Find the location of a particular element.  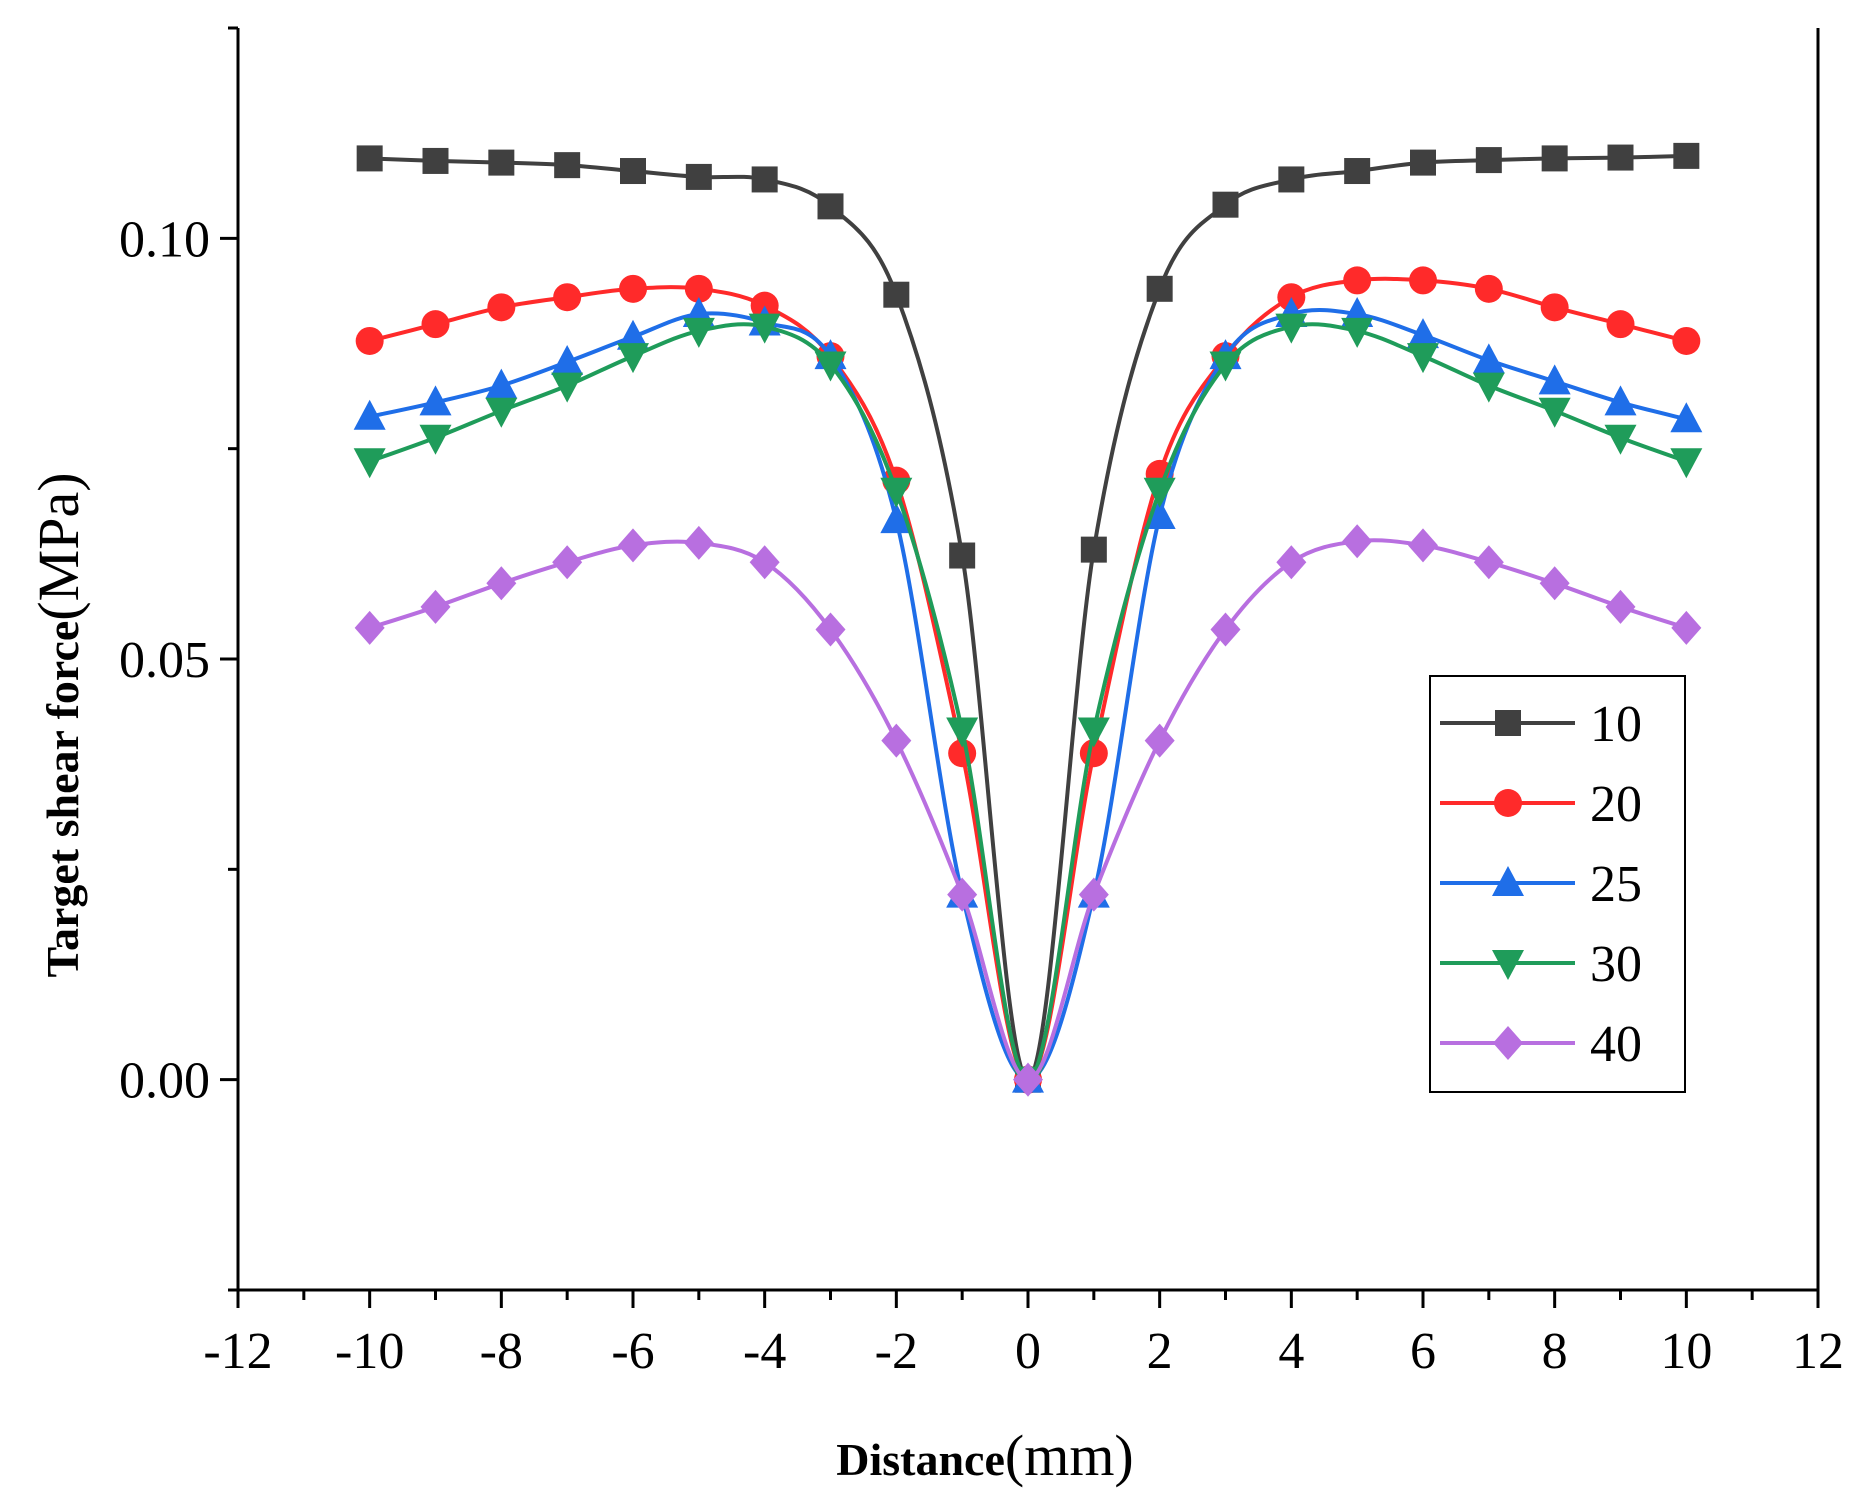

y-tick-label: 0.00 is located at coordinates (164, 1081).